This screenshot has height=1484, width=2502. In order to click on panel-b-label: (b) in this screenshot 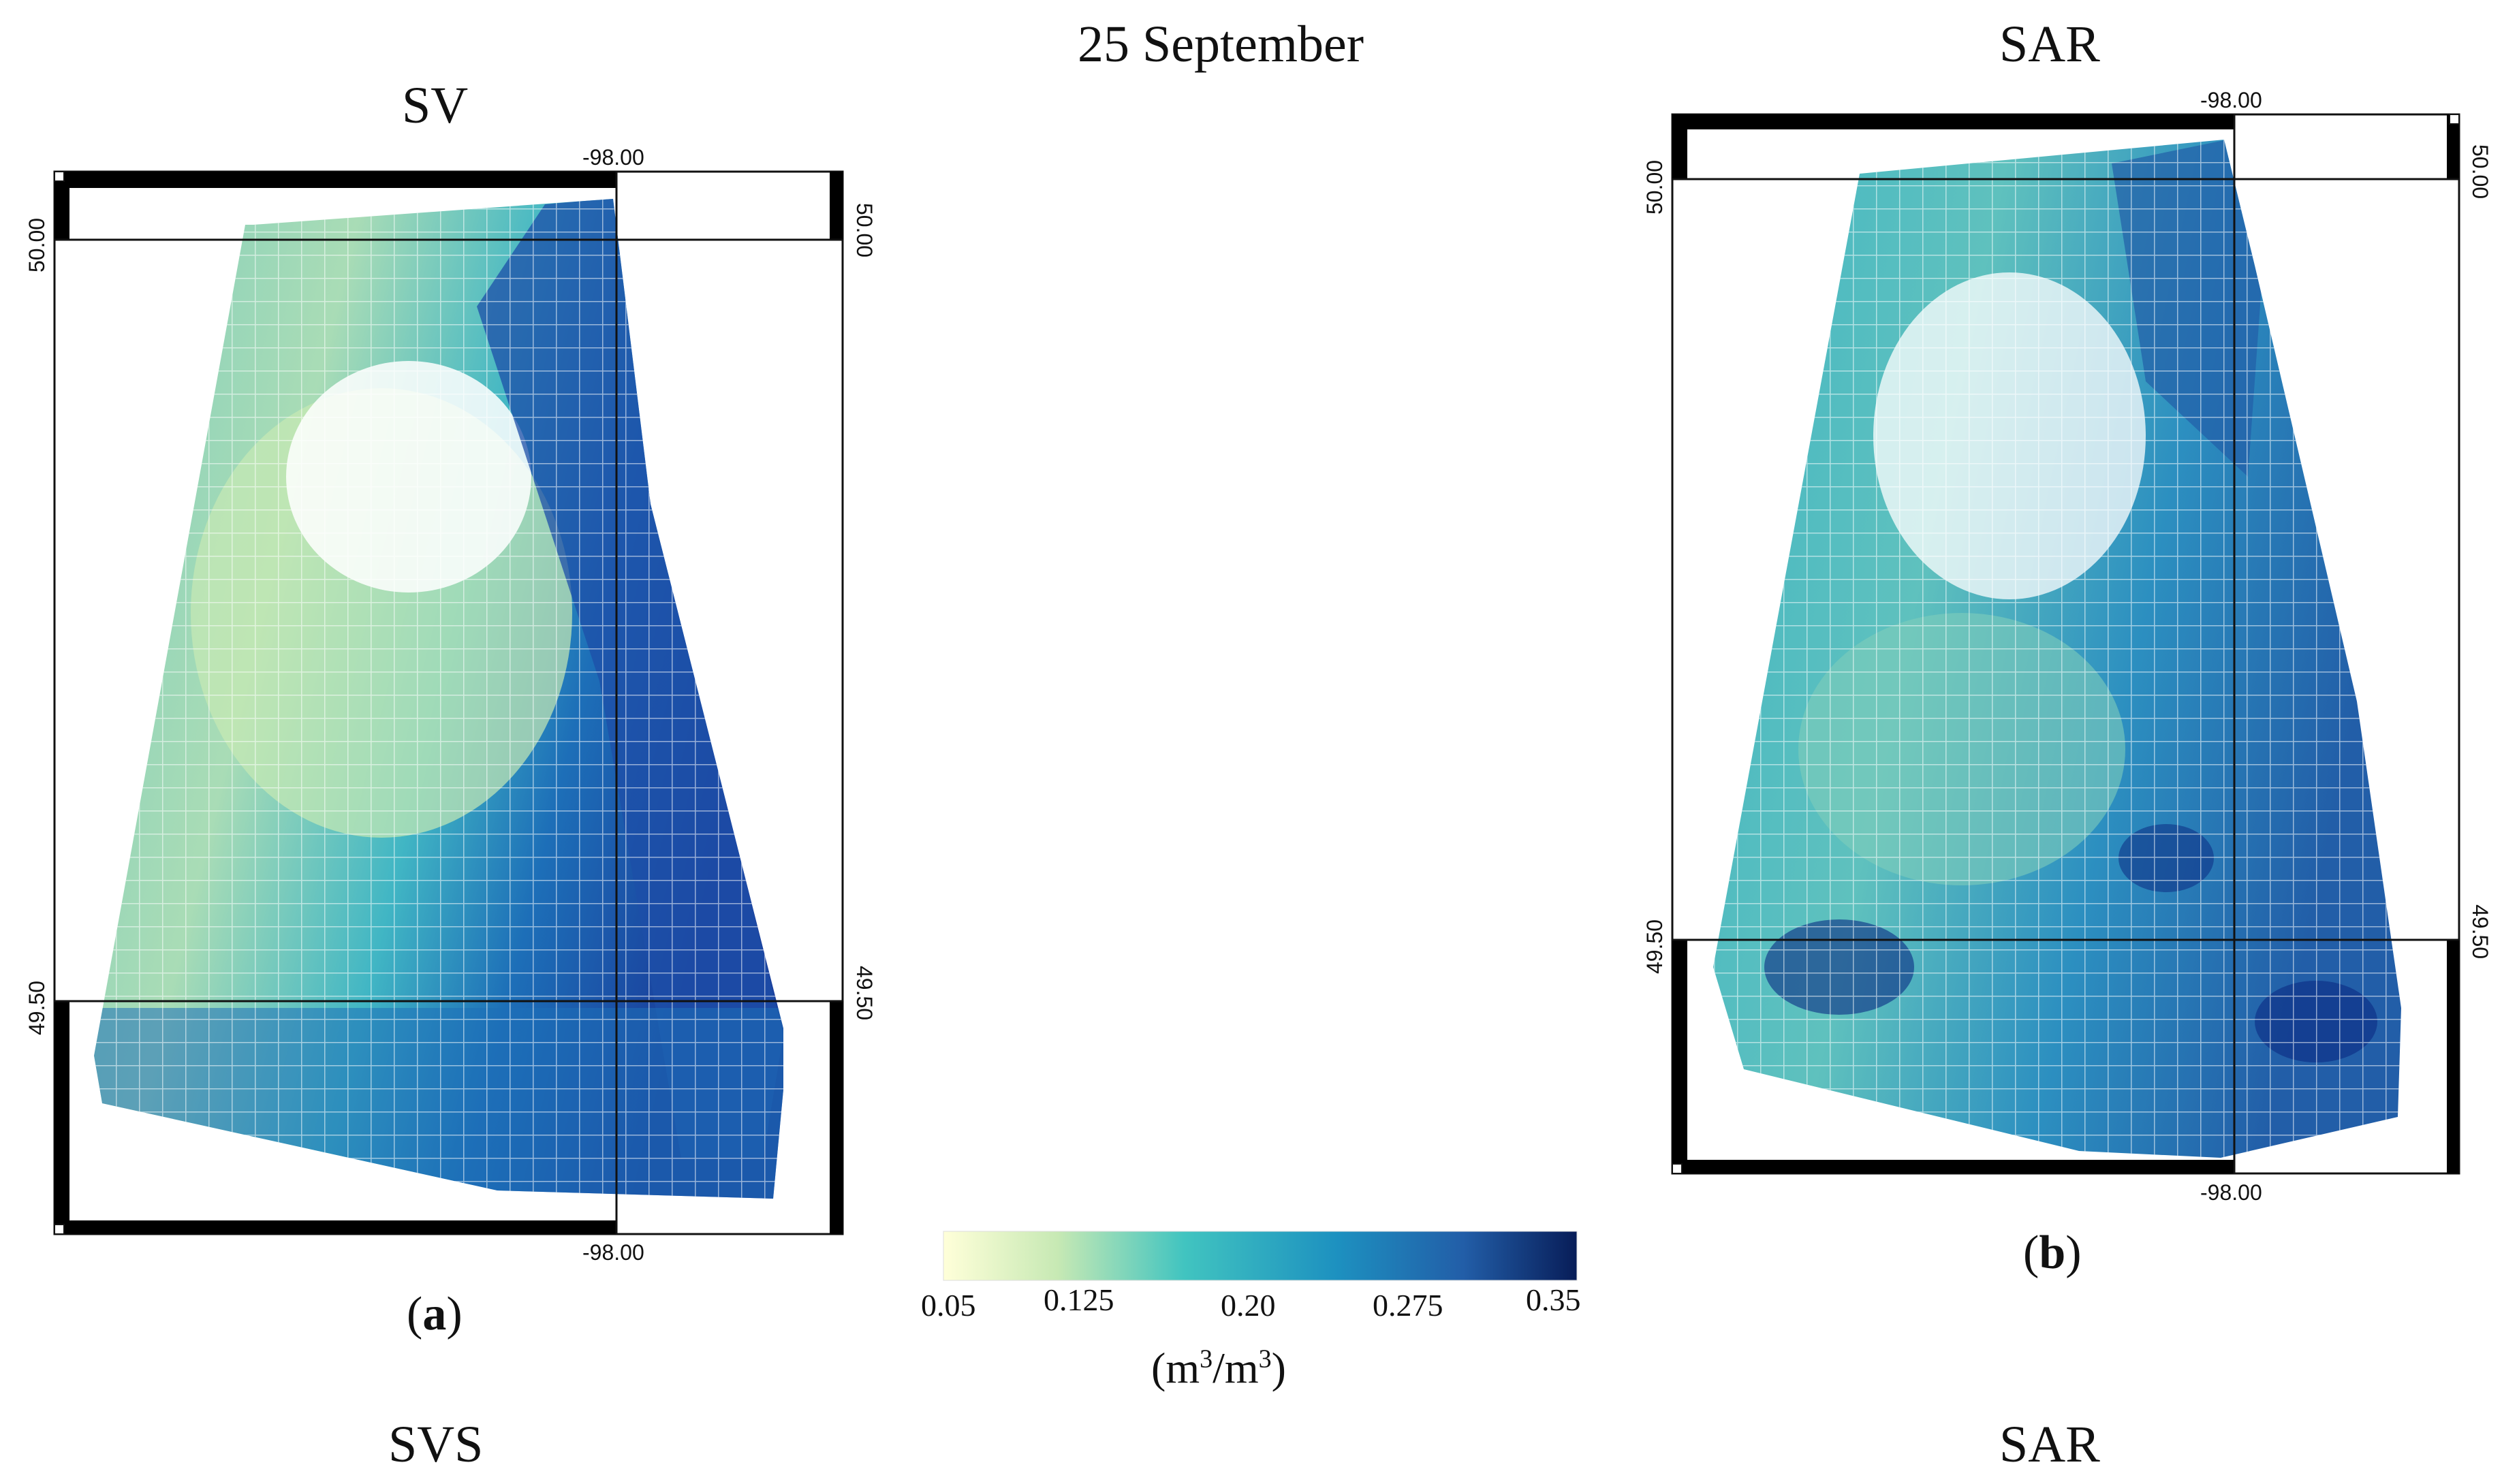, I will do `click(2052, 1253)`.